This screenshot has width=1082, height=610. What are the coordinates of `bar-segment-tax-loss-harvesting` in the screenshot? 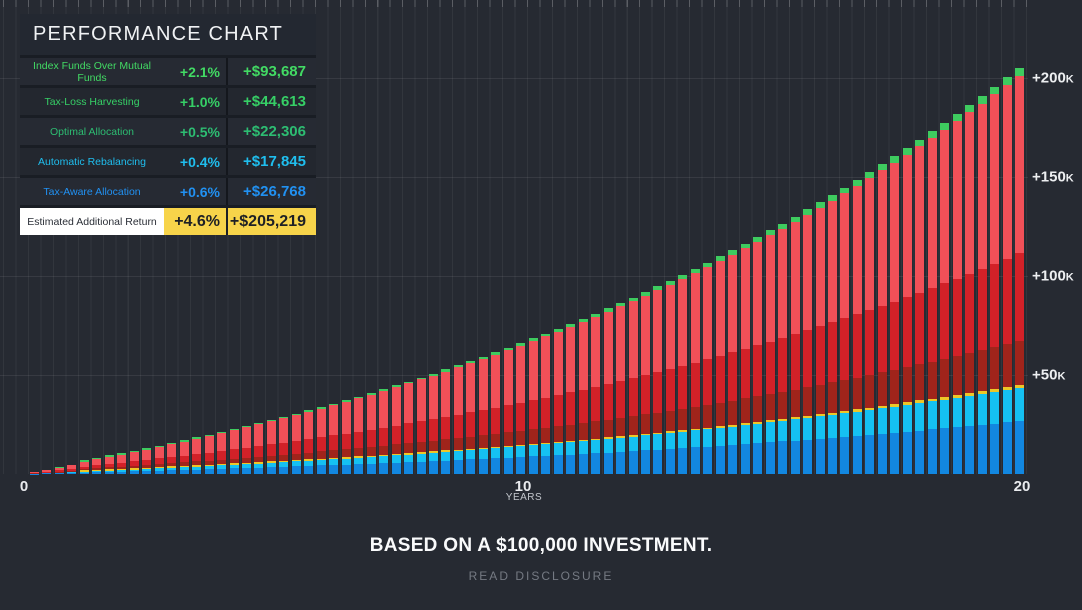 It's located at (458, 426).